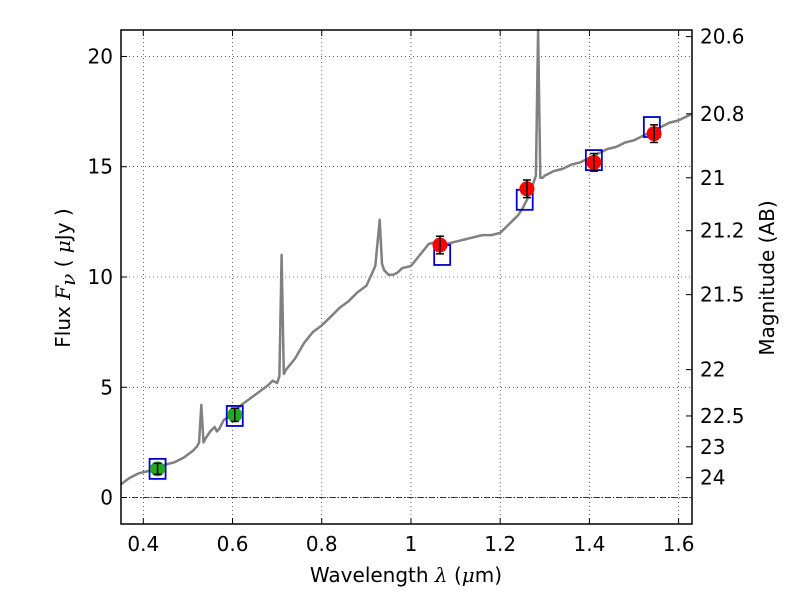  Describe the element at coordinates (722, 416) in the screenshot. I see `y2-tick-label: 22.5` at that location.